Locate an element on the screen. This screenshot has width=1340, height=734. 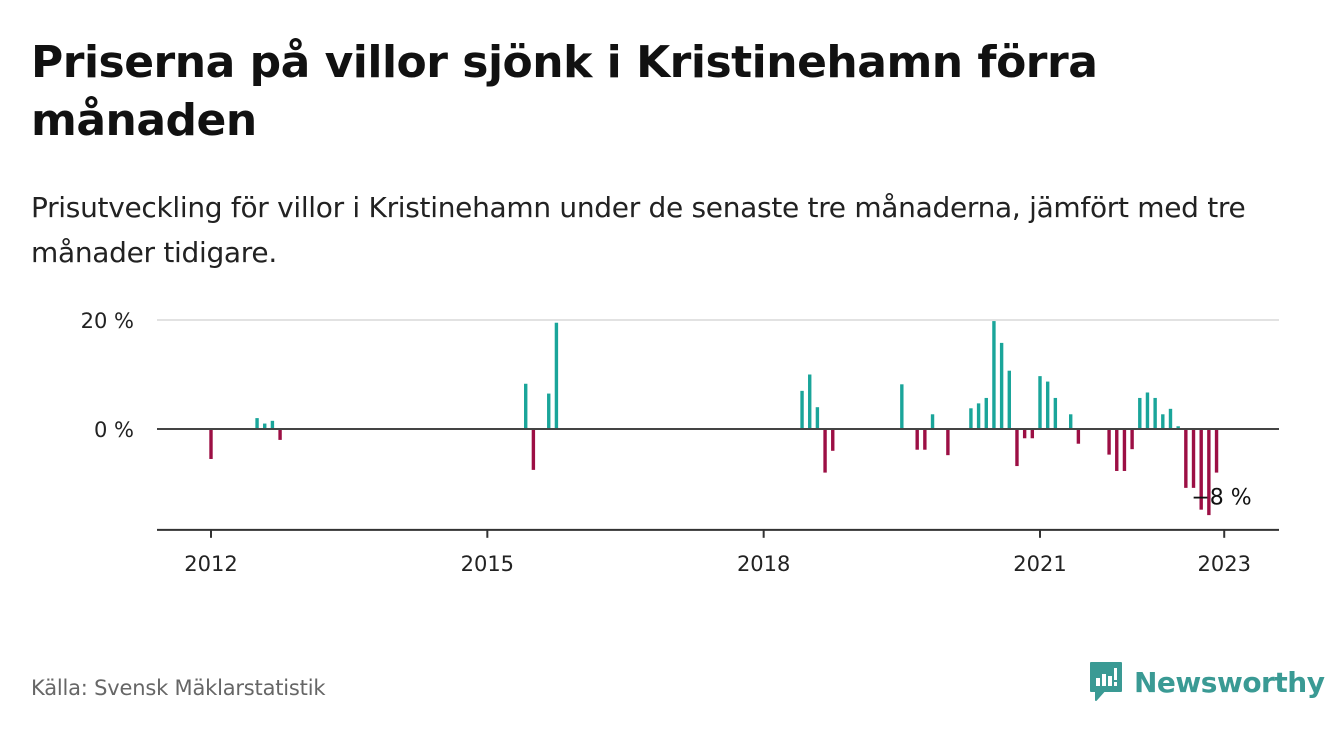
x-tick-label: 2021 is located at coordinates (1039, 564).